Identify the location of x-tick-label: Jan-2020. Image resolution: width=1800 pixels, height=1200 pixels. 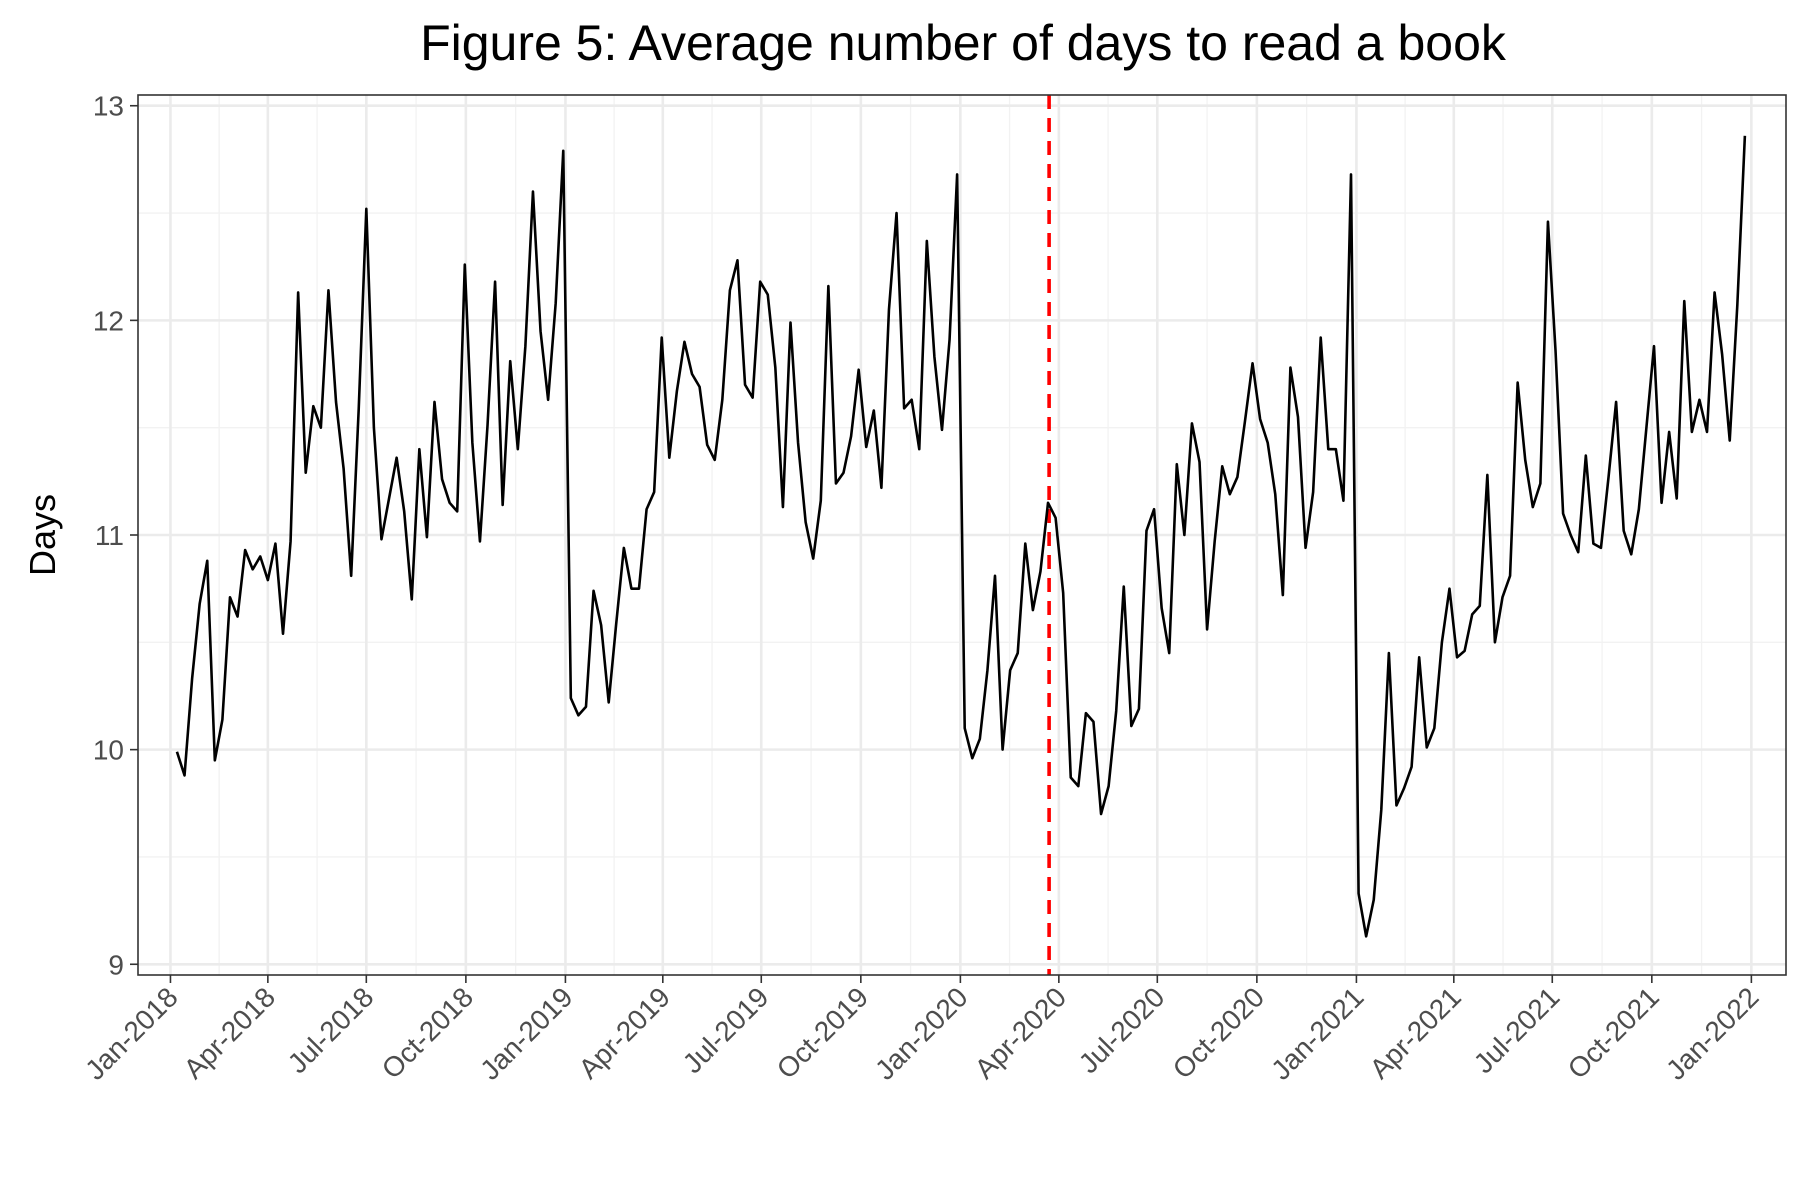
(921, 1033).